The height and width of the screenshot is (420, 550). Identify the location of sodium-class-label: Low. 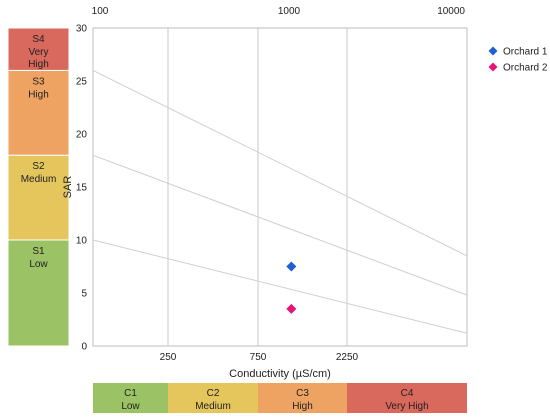
(38, 264).